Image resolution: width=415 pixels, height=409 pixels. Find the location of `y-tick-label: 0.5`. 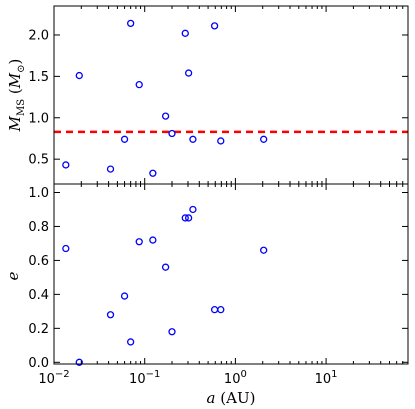

y-tick-label: 0.5 is located at coordinates (38, 160).